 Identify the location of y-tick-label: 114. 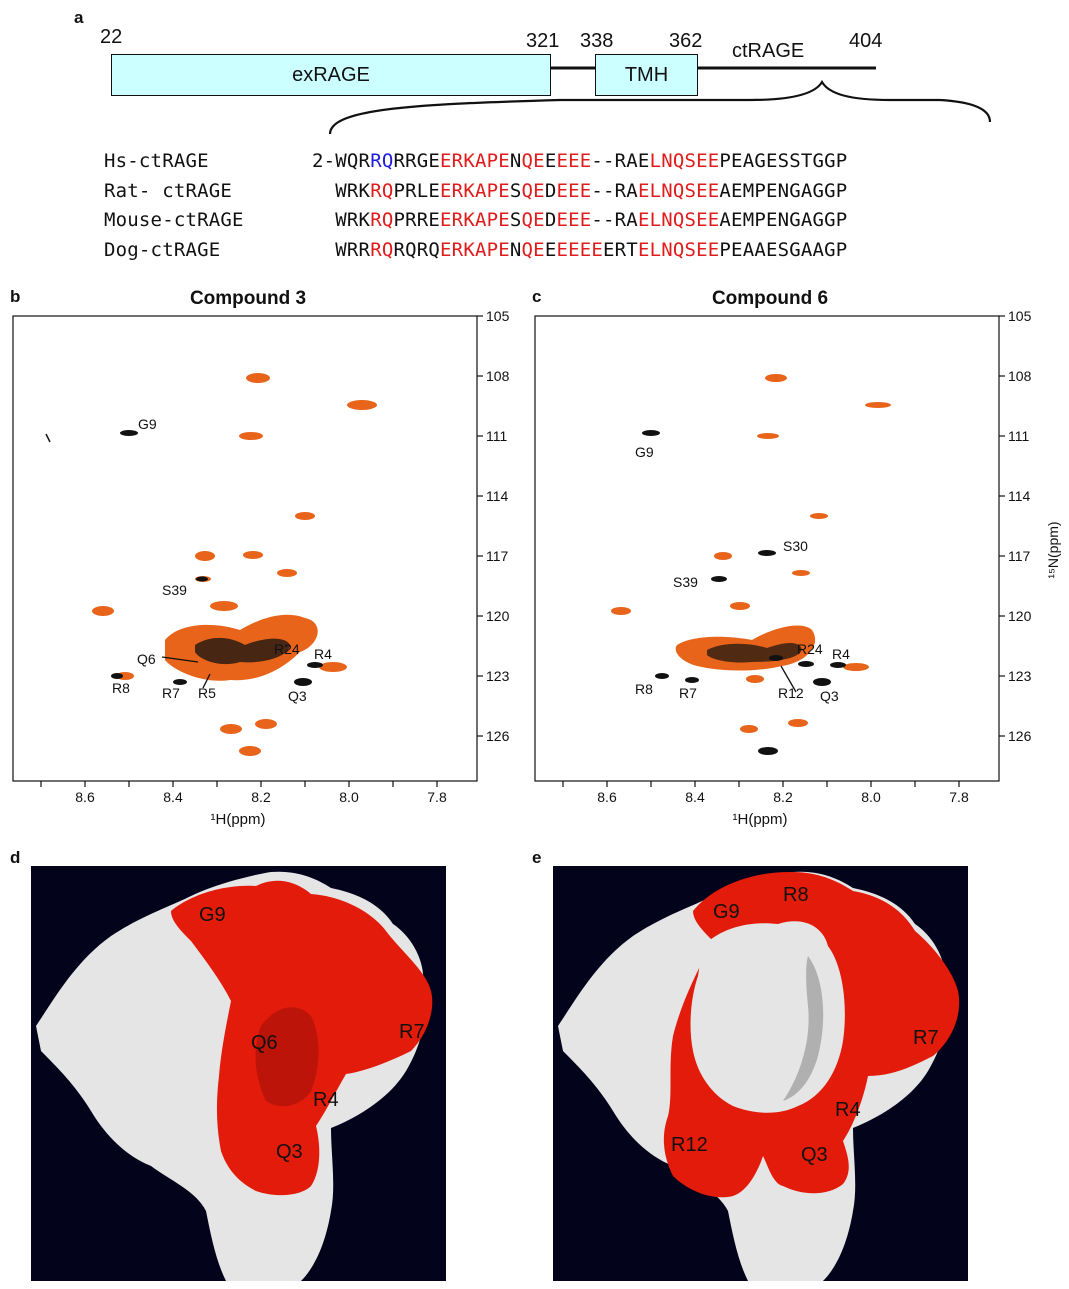
(1019, 496).